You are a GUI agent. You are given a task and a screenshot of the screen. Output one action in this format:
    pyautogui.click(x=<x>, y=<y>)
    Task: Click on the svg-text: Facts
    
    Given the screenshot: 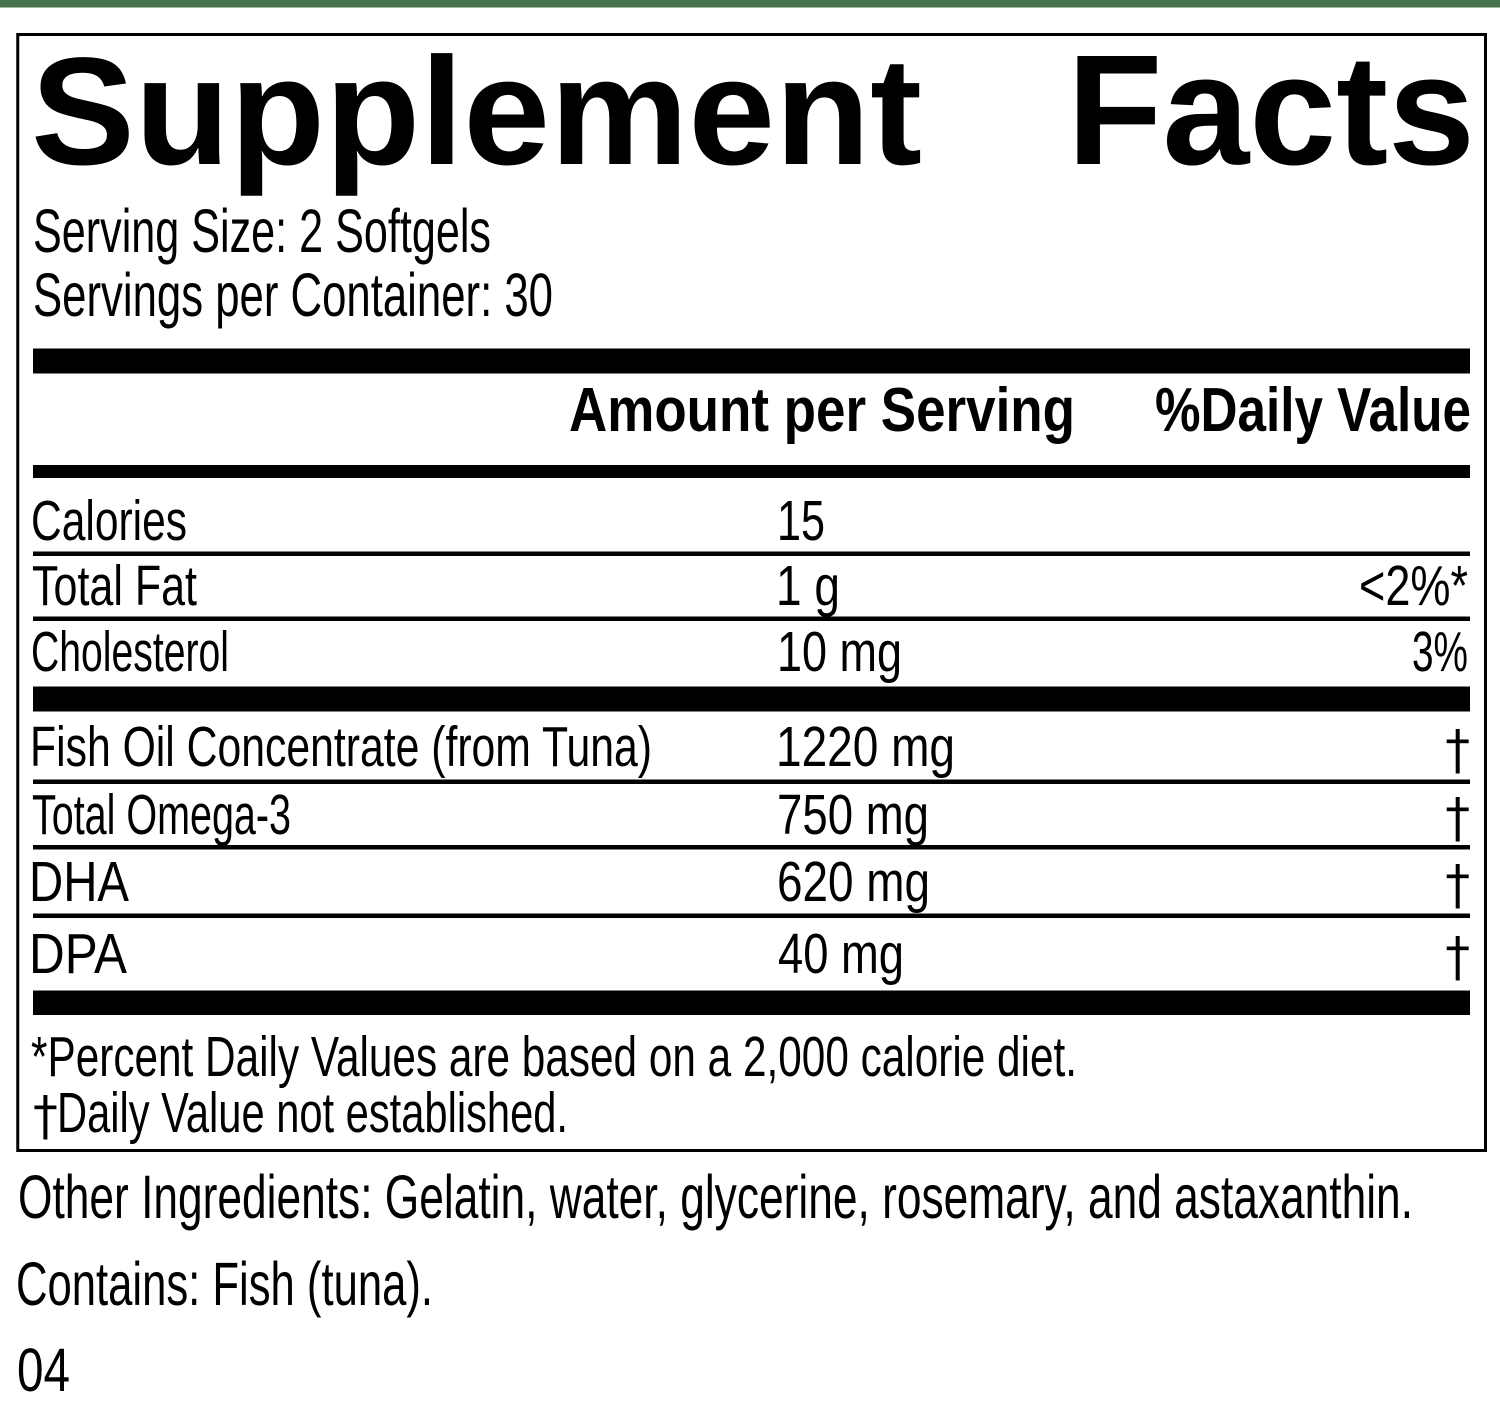 What is the action you would take?
    pyautogui.click(x=1271, y=110)
    